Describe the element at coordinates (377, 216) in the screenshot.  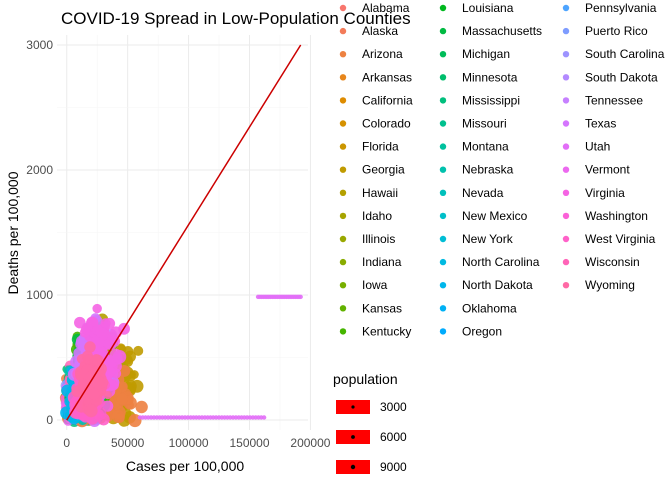
I see `legend-label: Idaho` at that location.